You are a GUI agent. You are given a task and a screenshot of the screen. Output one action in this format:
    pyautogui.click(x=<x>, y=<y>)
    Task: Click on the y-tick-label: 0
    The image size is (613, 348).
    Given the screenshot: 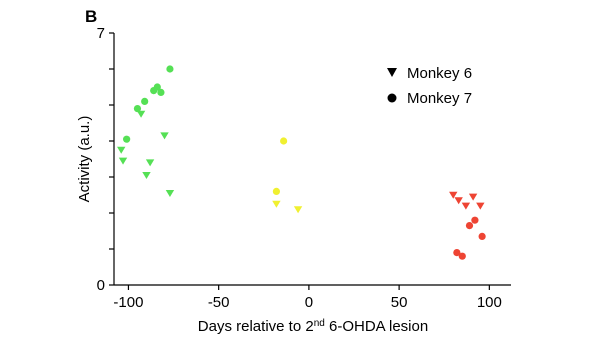 What is the action you would take?
    pyautogui.click(x=101, y=285)
    